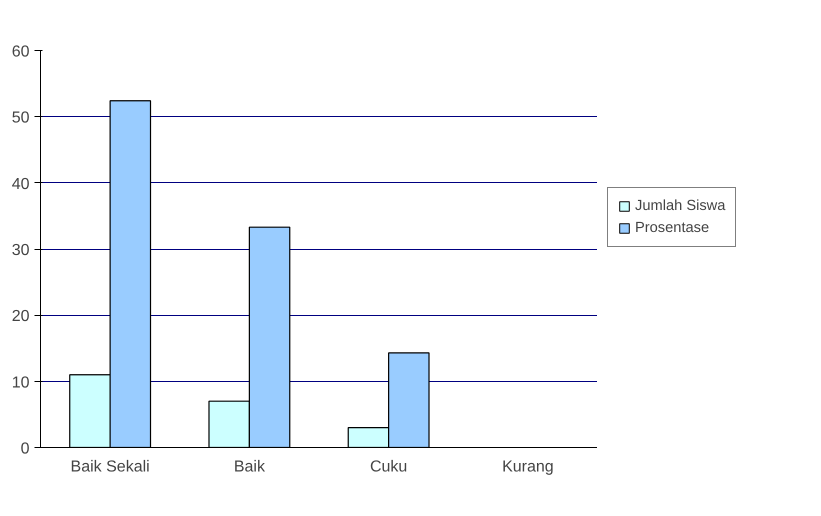  What do you see at coordinates (110, 467) in the screenshot?
I see `x-tick-label: Baik Sekali` at bounding box center [110, 467].